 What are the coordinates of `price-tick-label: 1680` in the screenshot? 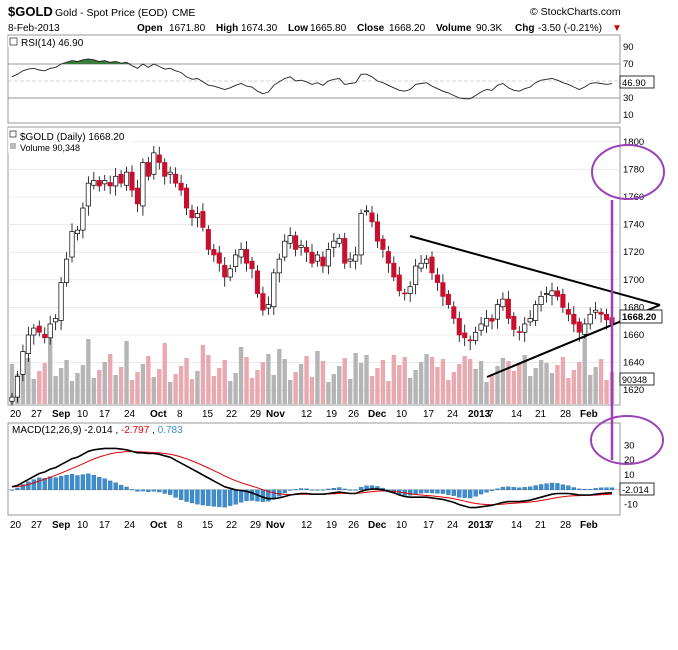 It's located at (633, 307).